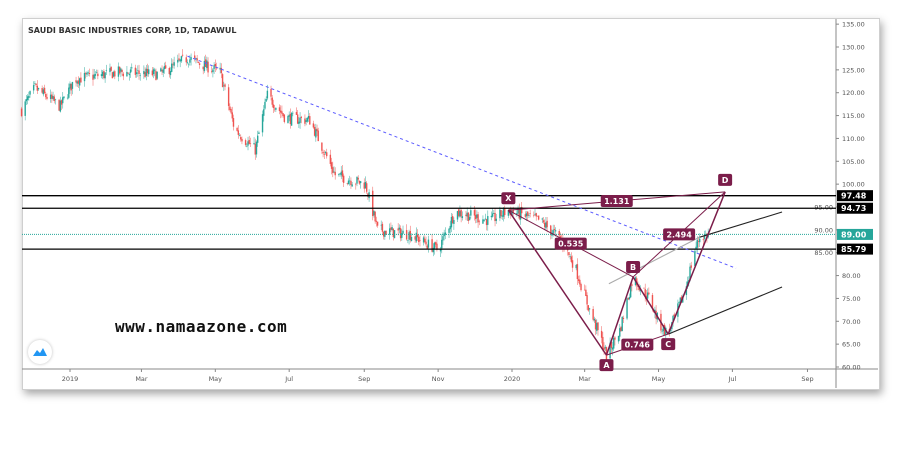 This screenshot has width=900, height=466. Describe the element at coordinates (851, 345) in the screenshot. I see `y-tick-label: 65.00` at that location.